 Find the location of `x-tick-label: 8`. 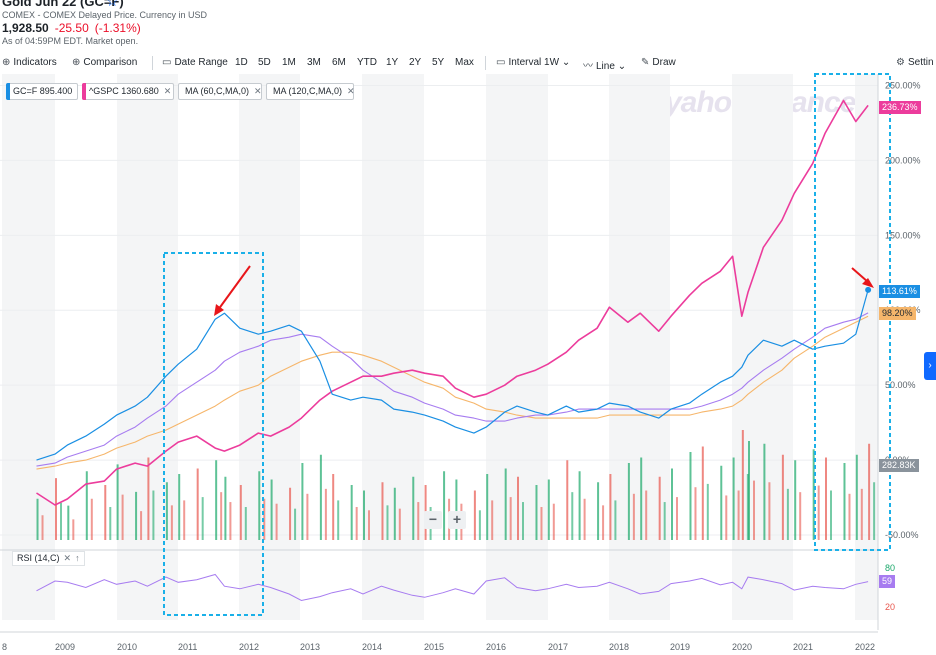

x-tick-label: 8 is located at coordinates (4, 647).